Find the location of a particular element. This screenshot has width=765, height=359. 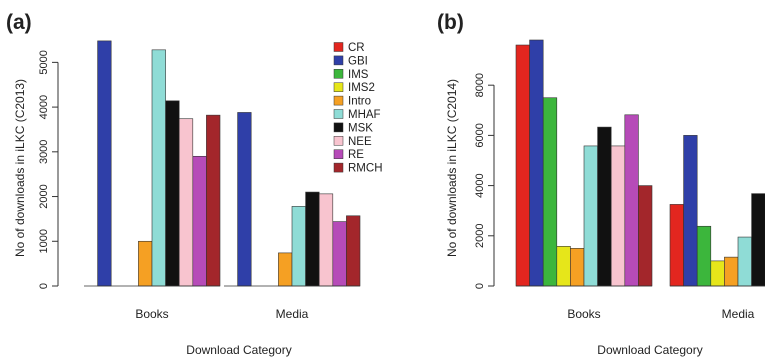

panel-b-bar-msk-media is located at coordinates (758, 240).